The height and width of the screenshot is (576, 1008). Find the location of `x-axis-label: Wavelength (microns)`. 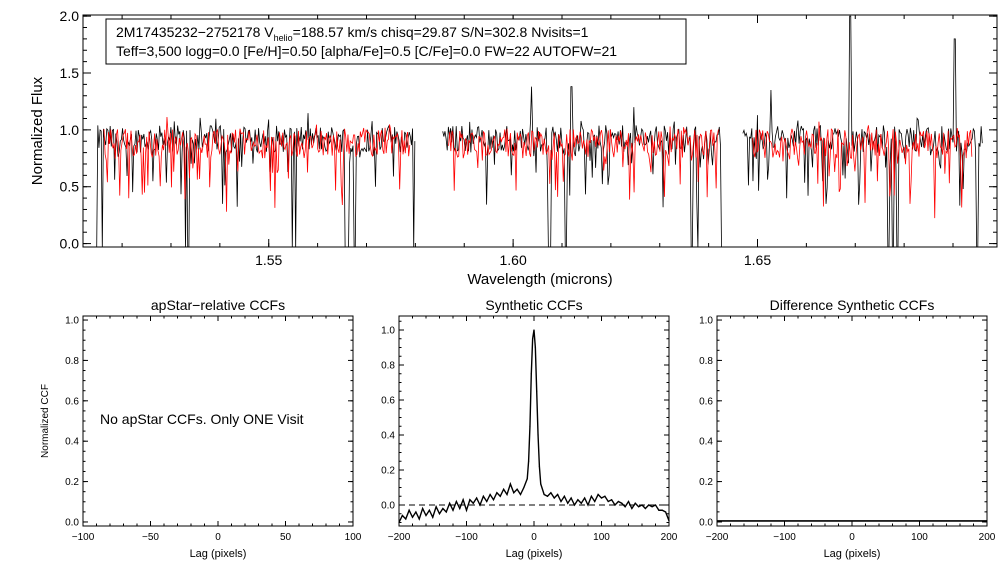

x-axis-label: Wavelength (microns) is located at coordinates (539, 279).